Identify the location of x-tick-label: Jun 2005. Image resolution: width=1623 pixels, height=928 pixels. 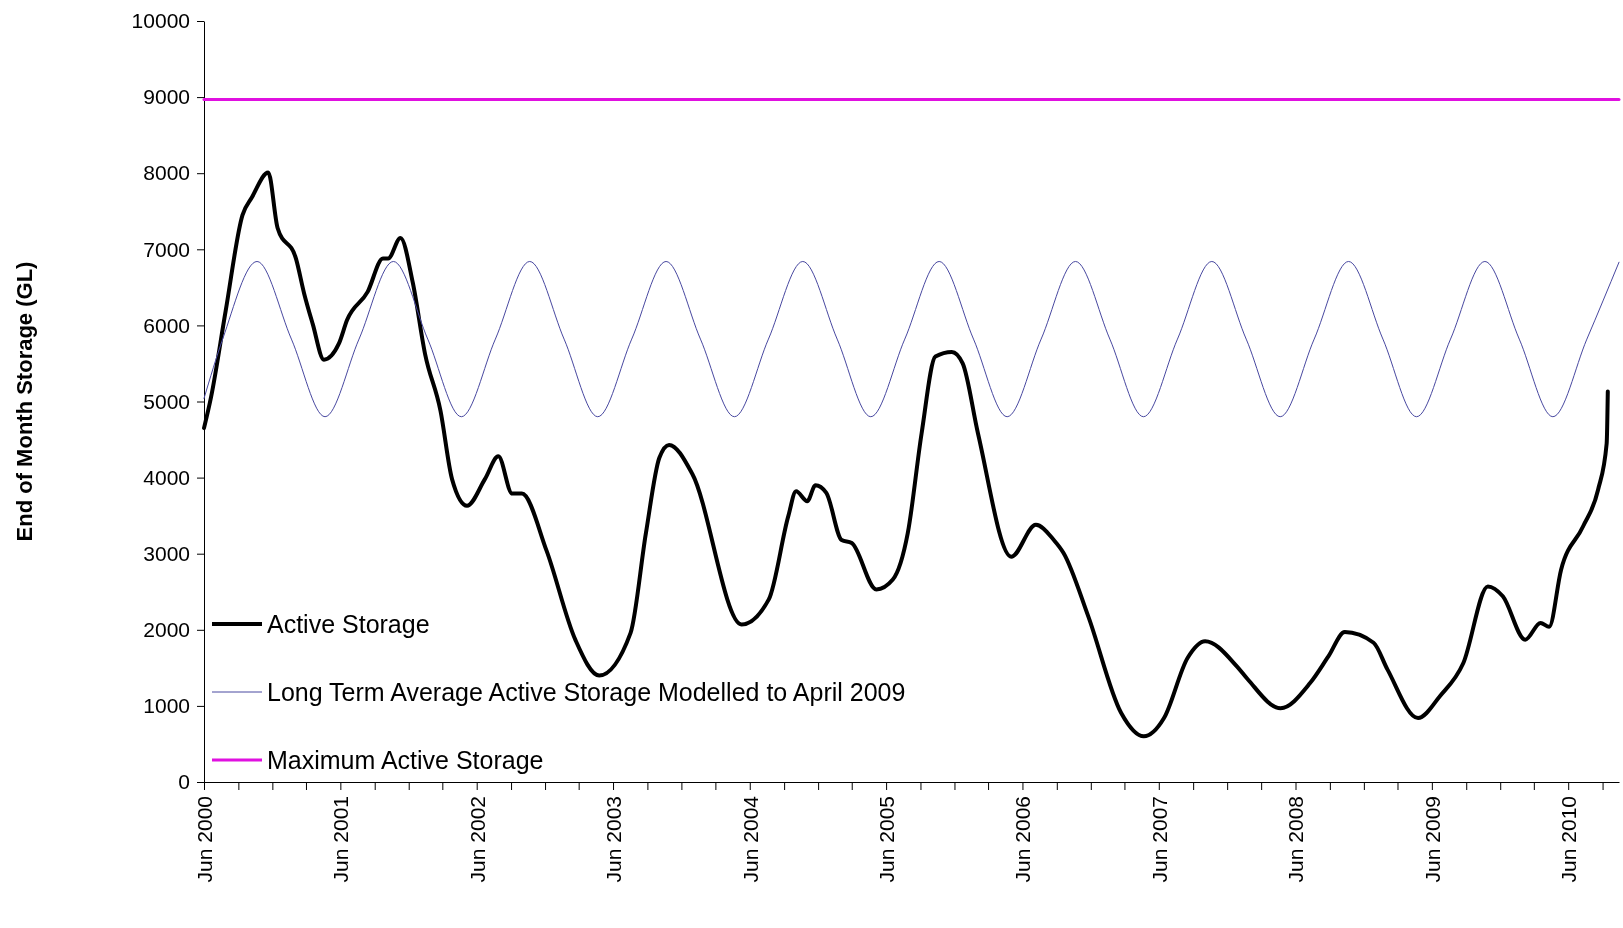
(886, 839).